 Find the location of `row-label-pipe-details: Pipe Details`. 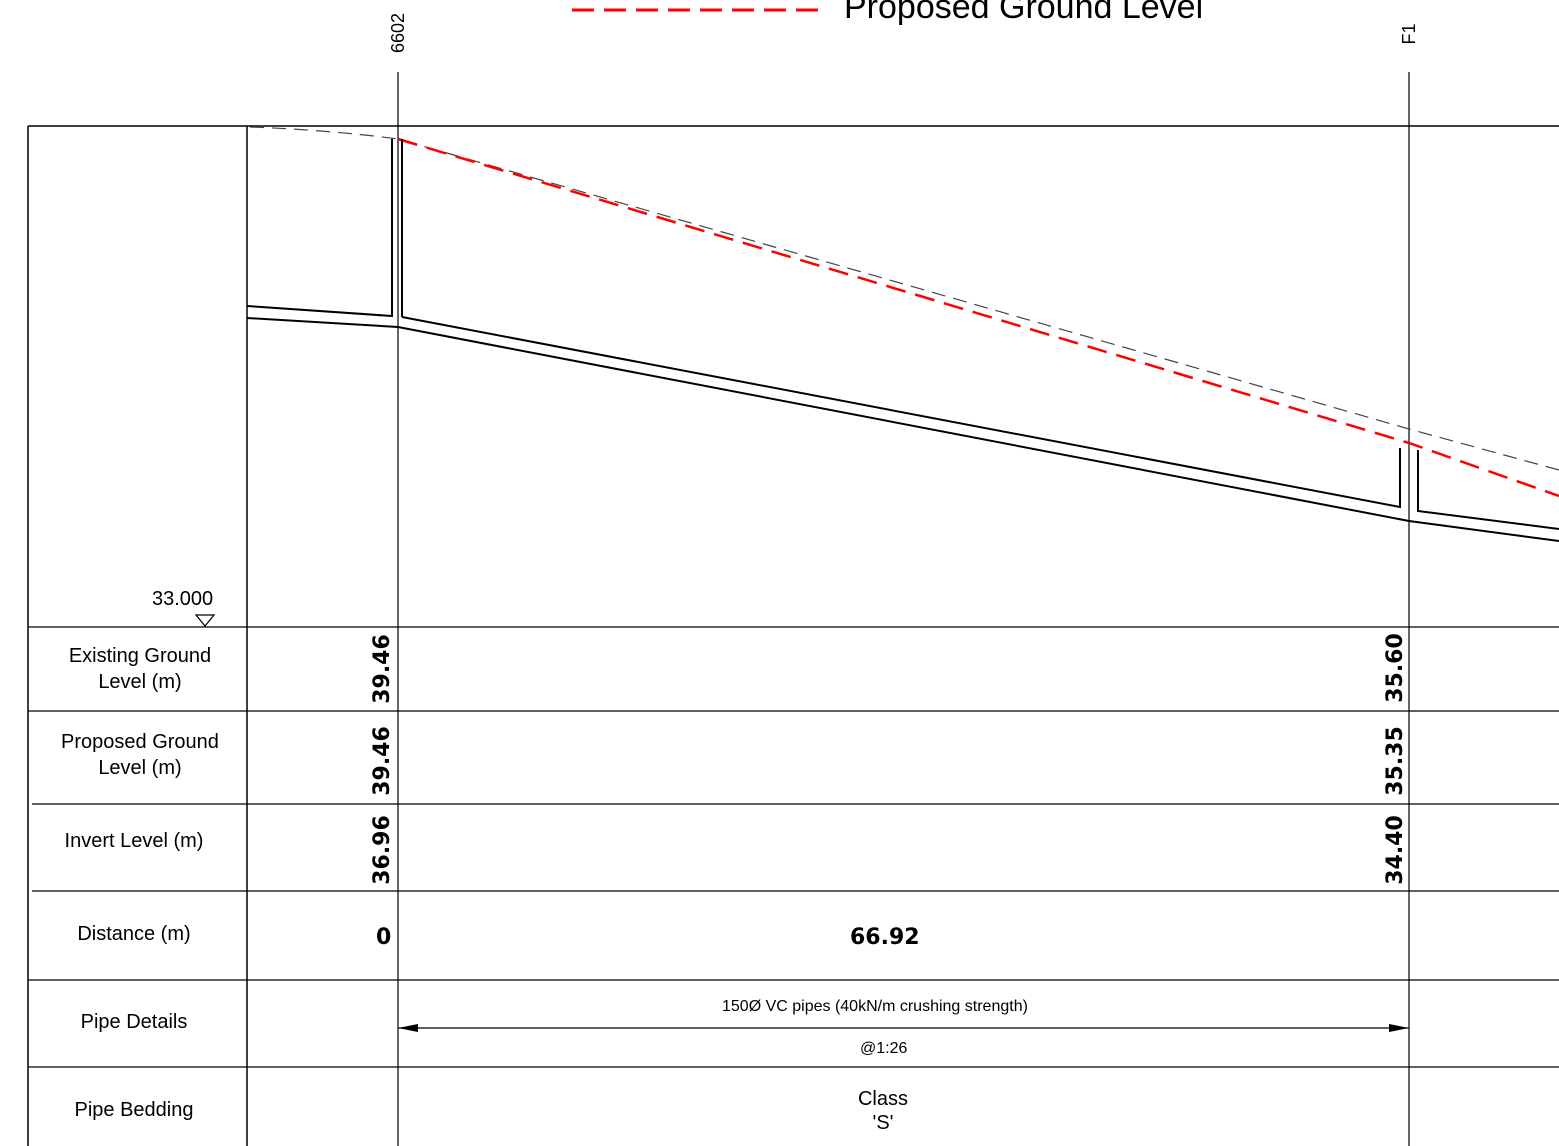

row-label-pipe-details: Pipe Details is located at coordinates (134, 1022).